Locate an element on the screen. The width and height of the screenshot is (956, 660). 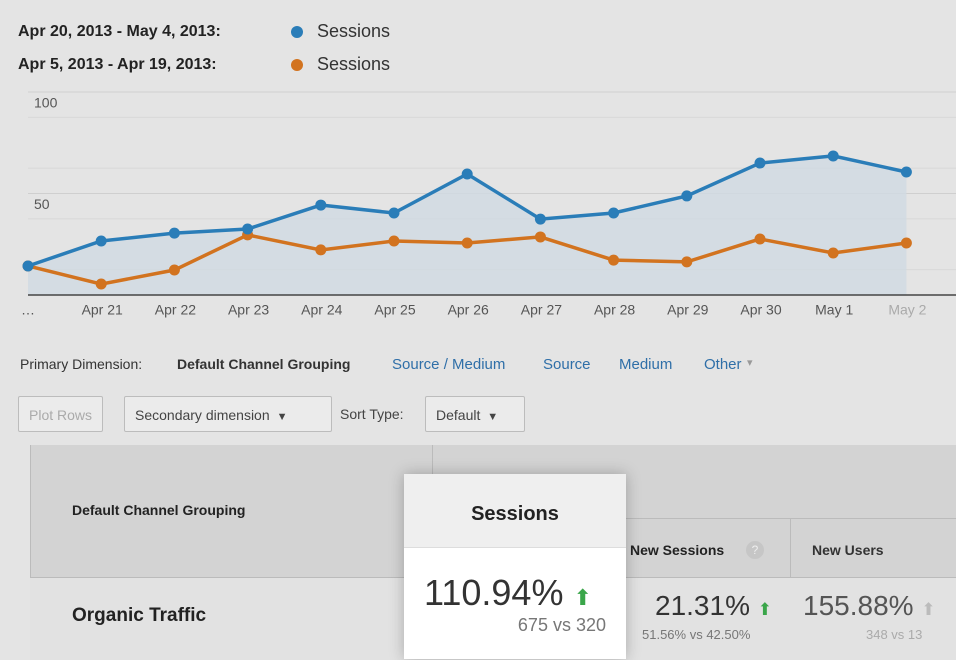
dimension-label: Primary Dimension: is located at coordinates (81, 364).